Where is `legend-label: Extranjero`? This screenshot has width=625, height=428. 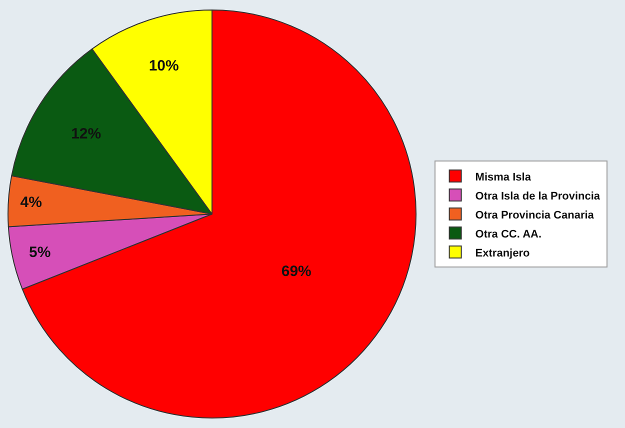 legend-label: Extranjero is located at coordinates (502, 253).